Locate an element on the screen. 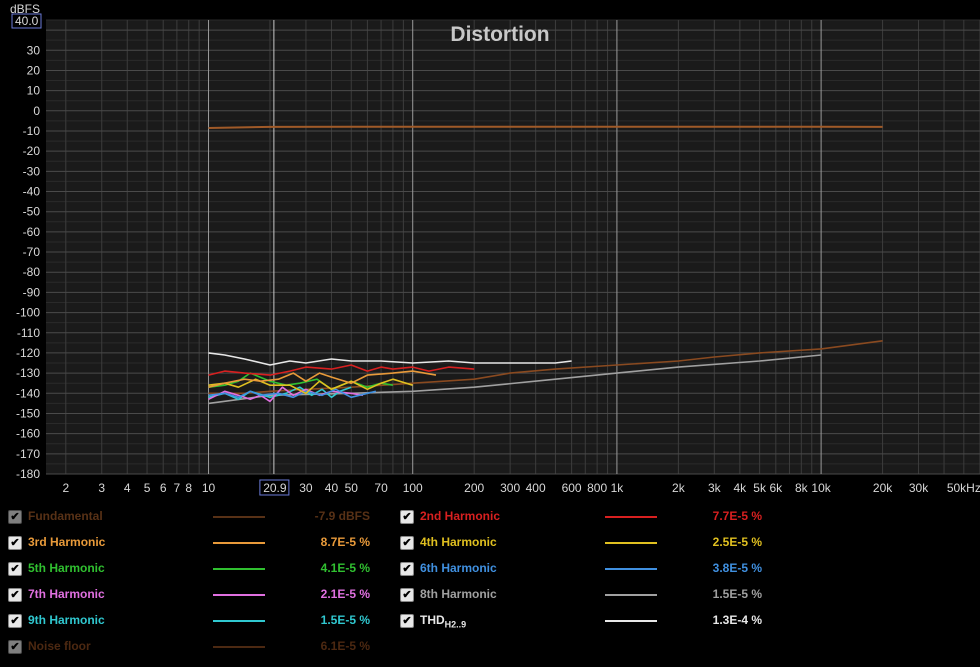  x-tick-label: 50kHz is located at coordinates (963, 488).